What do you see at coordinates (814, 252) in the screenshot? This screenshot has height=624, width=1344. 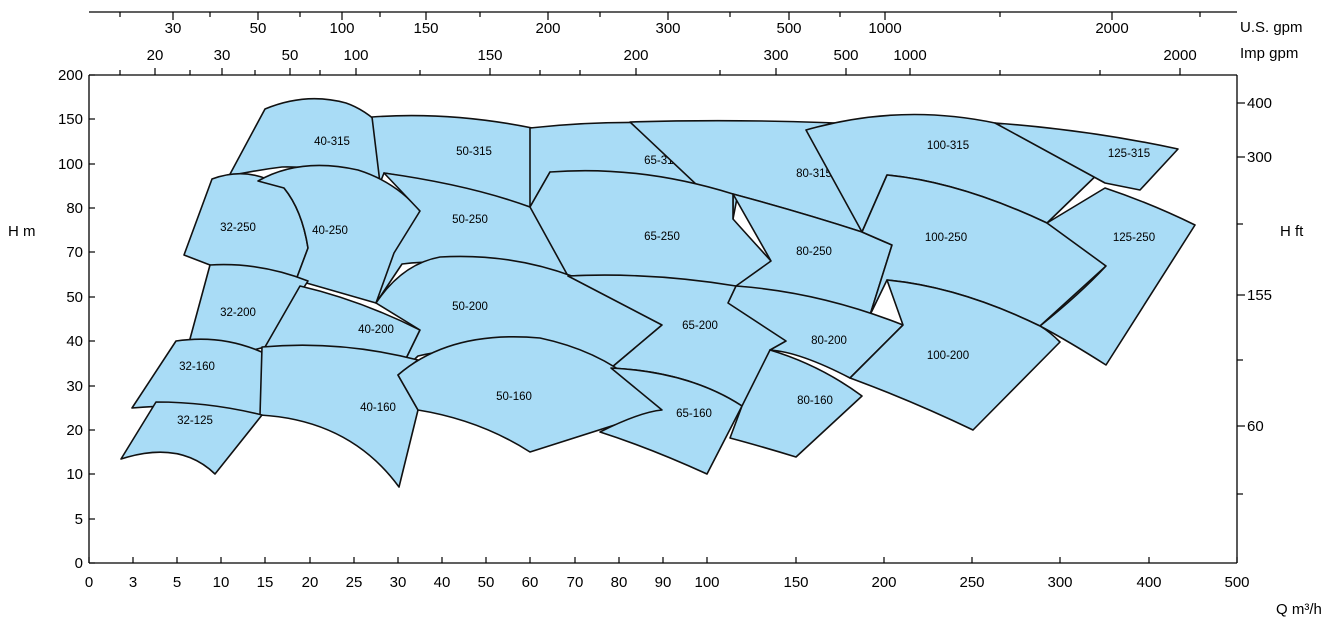 I see `pump-region-label: 80-250` at bounding box center [814, 252].